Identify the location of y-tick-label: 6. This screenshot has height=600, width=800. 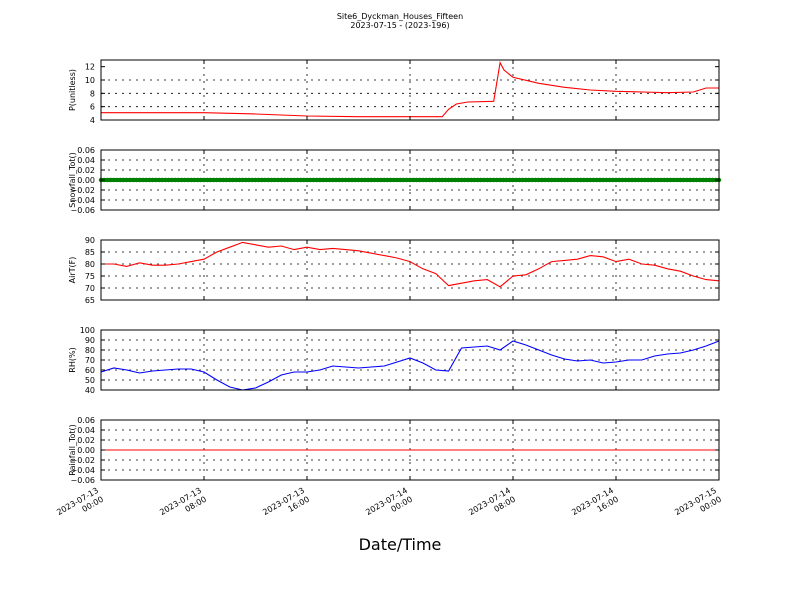
(92, 107).